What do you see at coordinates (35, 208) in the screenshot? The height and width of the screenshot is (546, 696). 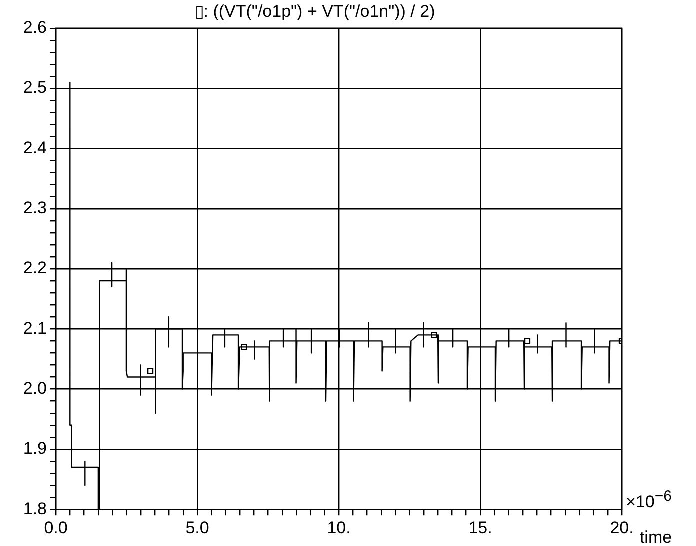 I see `y-tick-label: 2.3` at bounding box center [35, 208].